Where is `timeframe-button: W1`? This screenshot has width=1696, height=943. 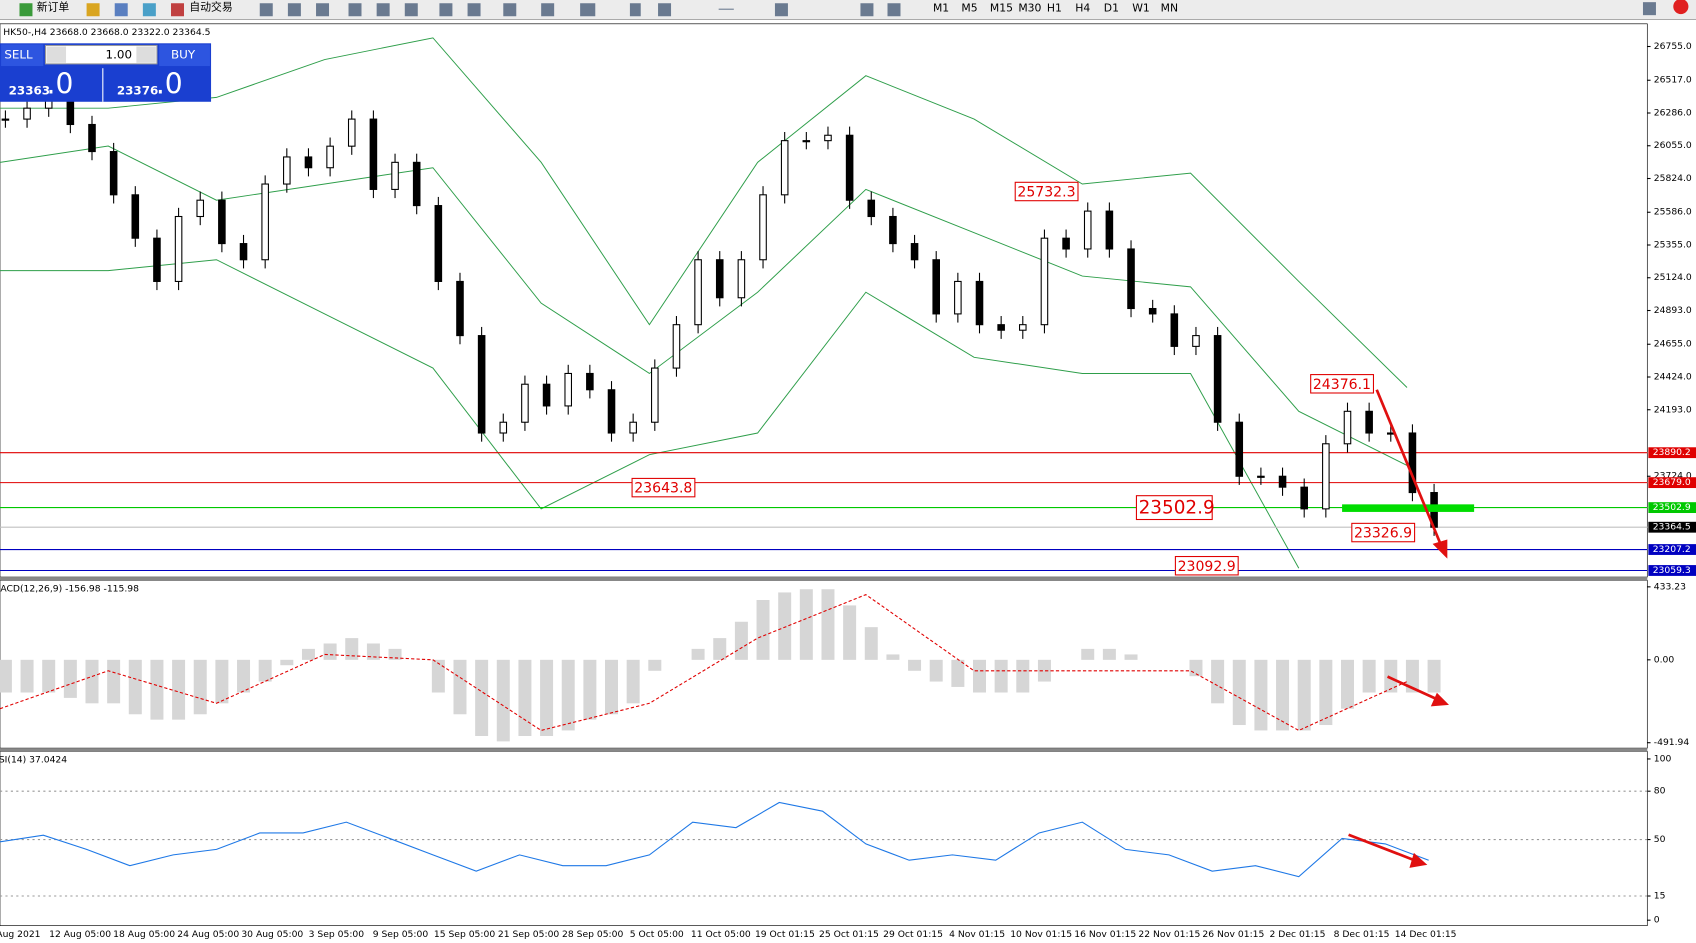
timeframe-button: W1 is located at coordinates (1141, 8).